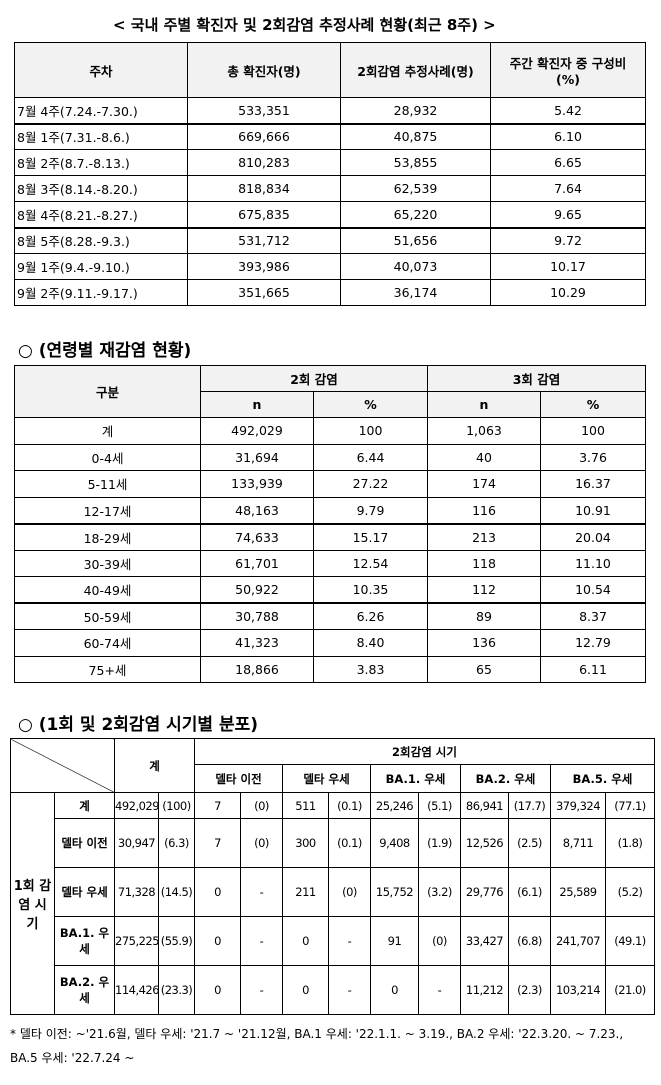 The image size is (661, 1085). What do you see at coordinates (484, 669) in the screenshot?
I see `table-cell: 65` at bounding box center [484, 669].